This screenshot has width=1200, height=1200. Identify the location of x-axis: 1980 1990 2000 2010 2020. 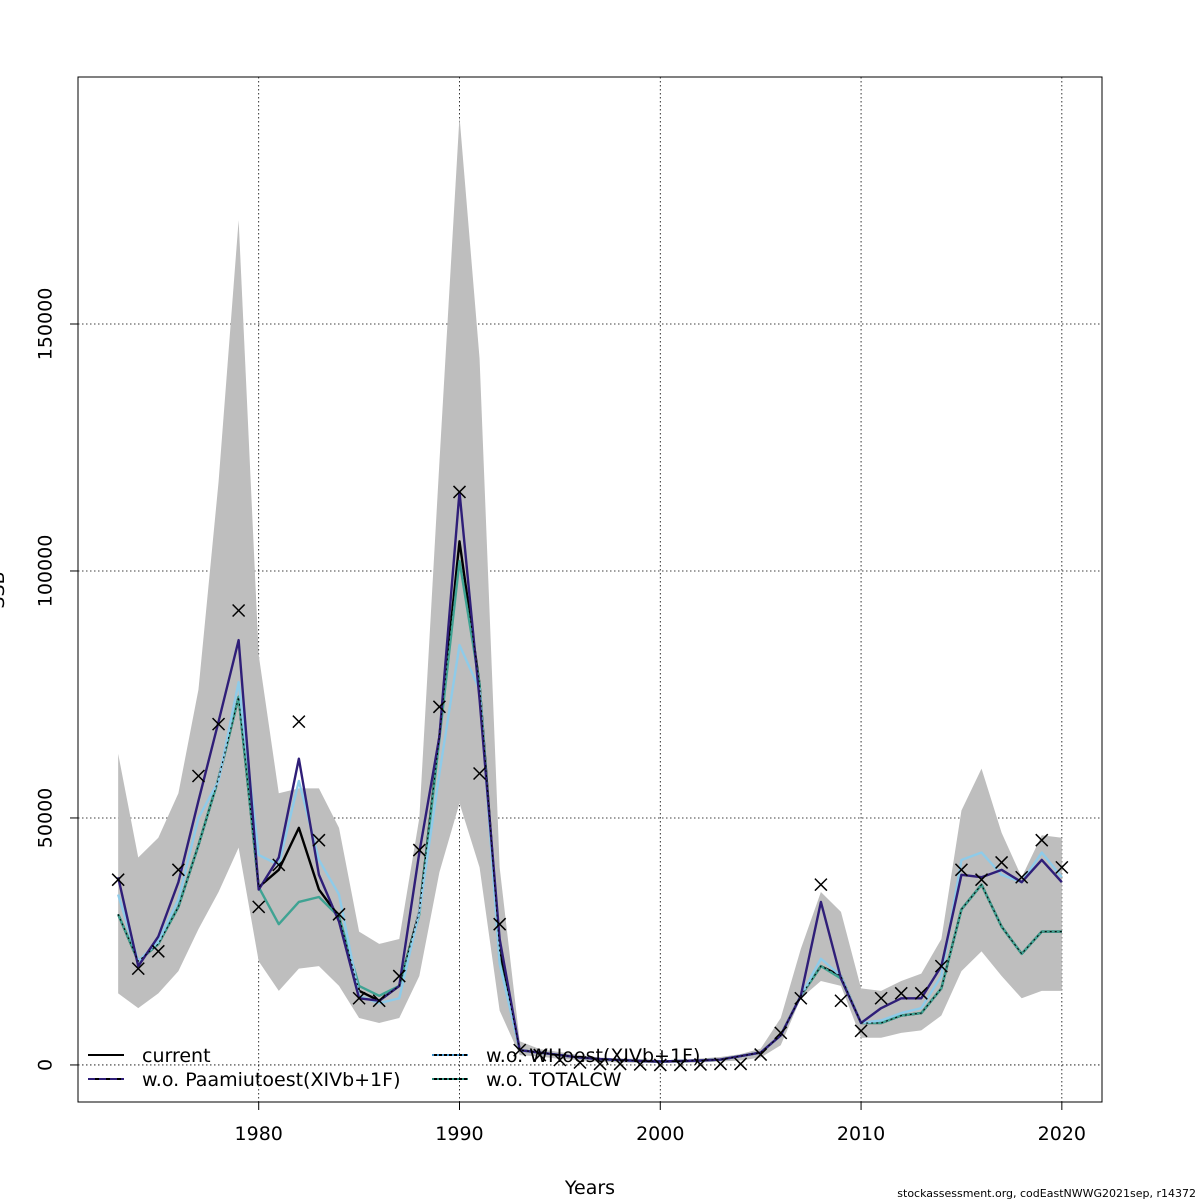
(660, 1123).